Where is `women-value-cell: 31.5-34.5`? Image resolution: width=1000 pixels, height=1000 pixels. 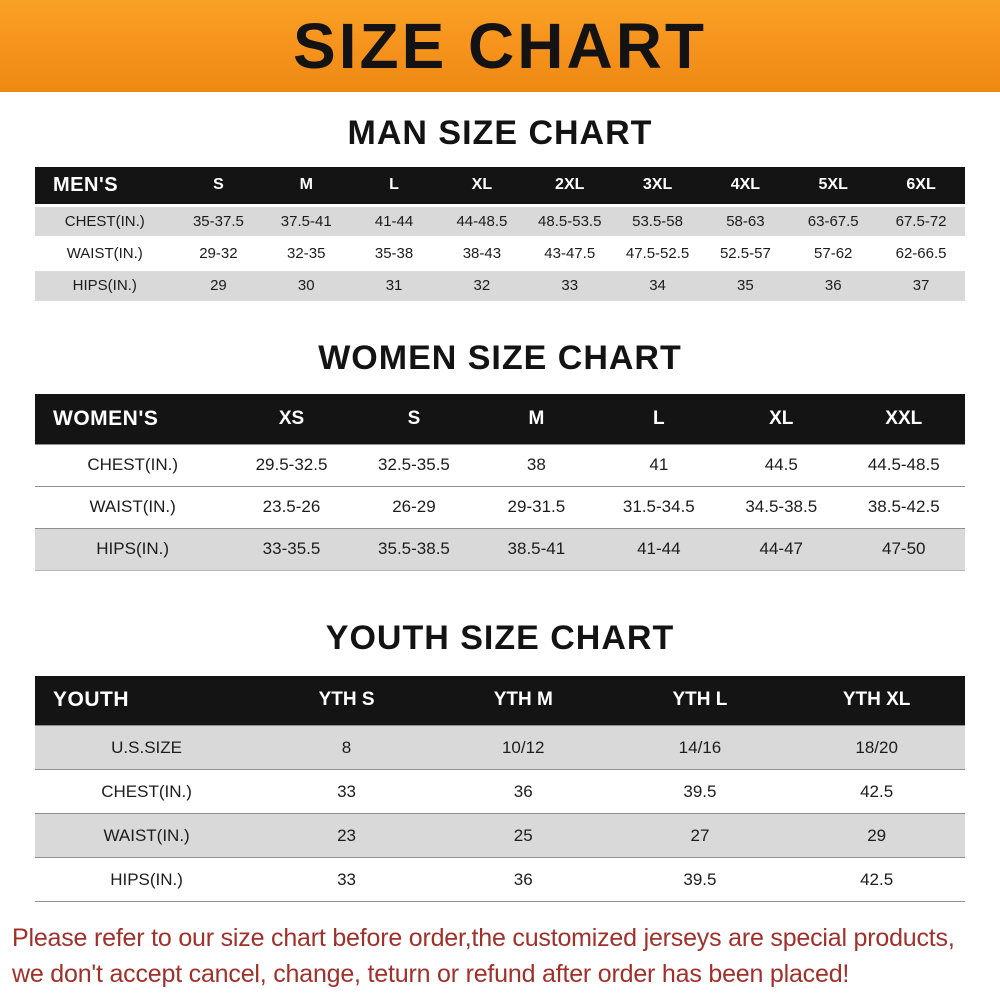
women-value-cell: 31.5-34.5 is located at coordinates (658, 506).